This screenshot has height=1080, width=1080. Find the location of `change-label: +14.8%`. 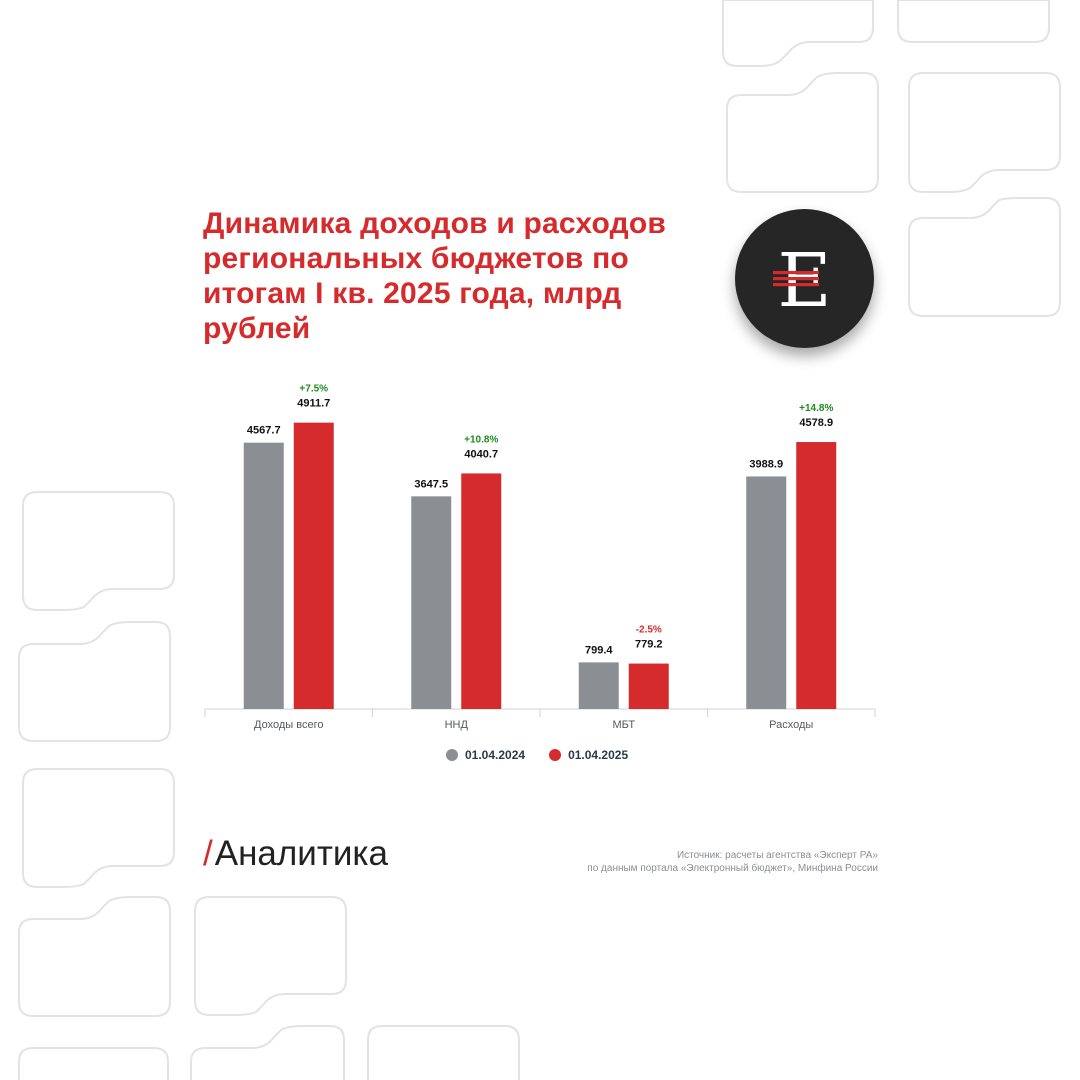

change-label: +14.8% is located at coordinates (816, 408).